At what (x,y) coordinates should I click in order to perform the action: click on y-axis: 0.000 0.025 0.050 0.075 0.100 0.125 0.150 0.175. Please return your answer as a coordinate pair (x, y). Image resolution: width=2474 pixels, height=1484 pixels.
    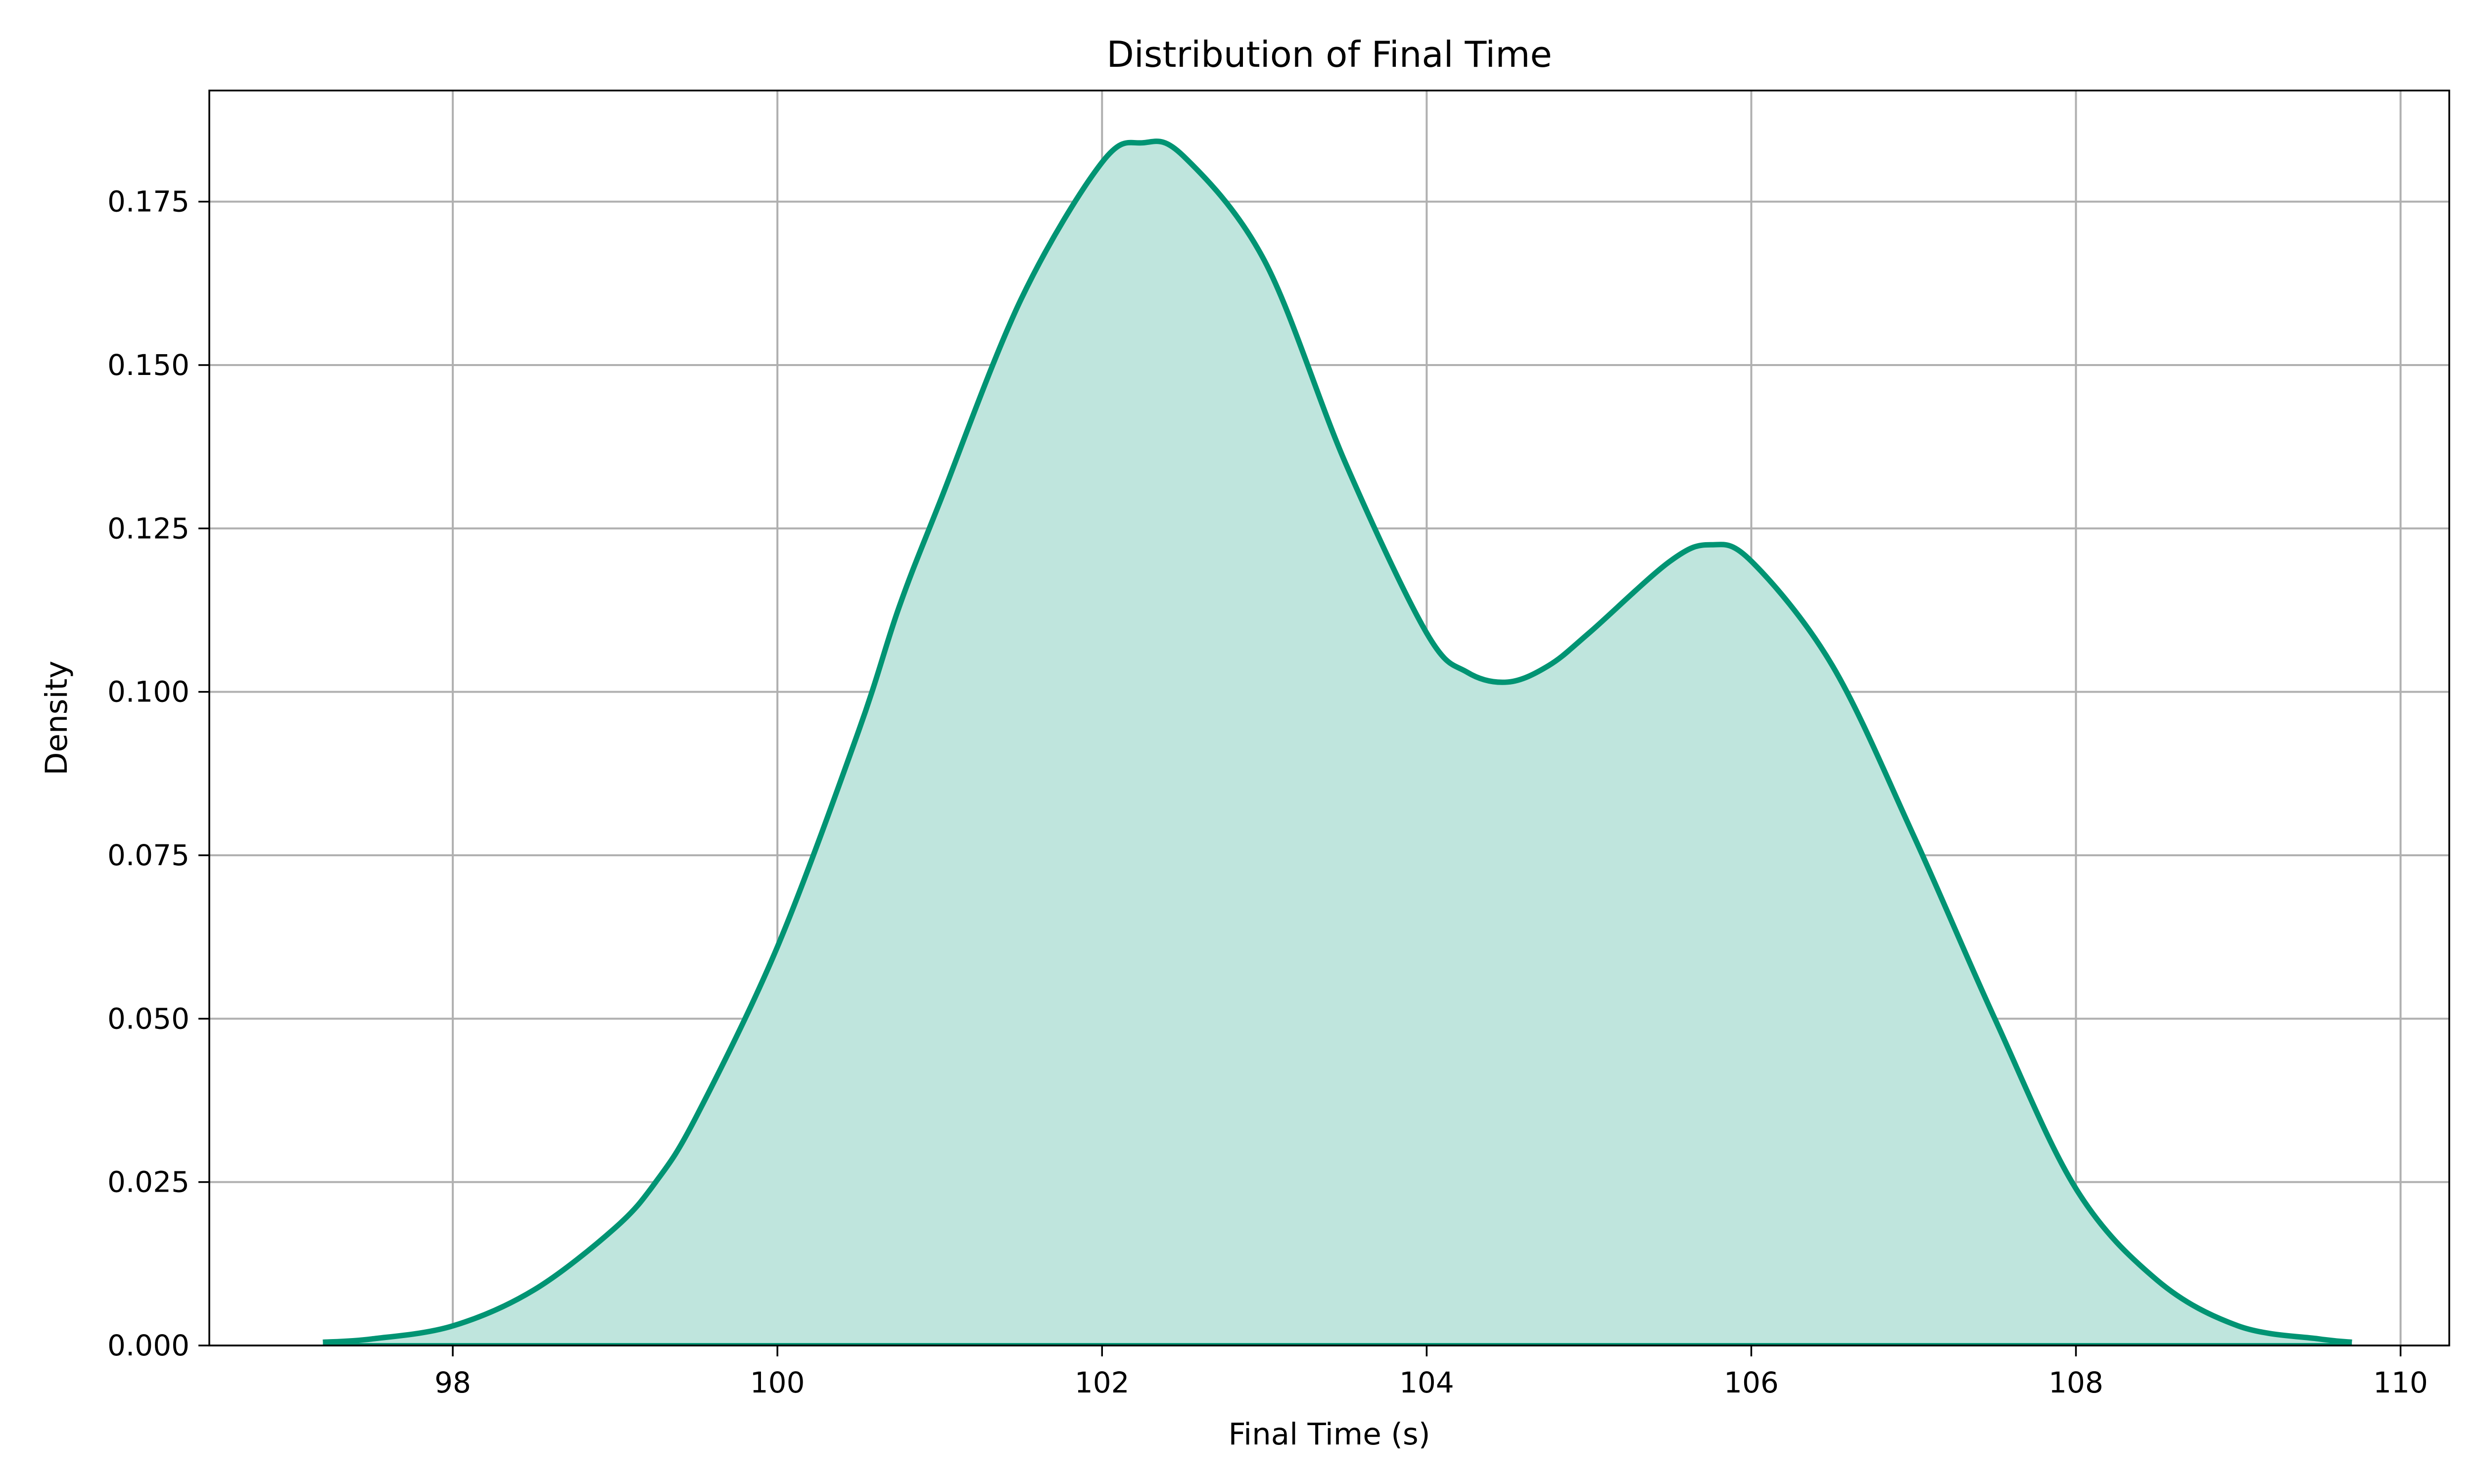
    Looking at the image, I should click on (158, 773).